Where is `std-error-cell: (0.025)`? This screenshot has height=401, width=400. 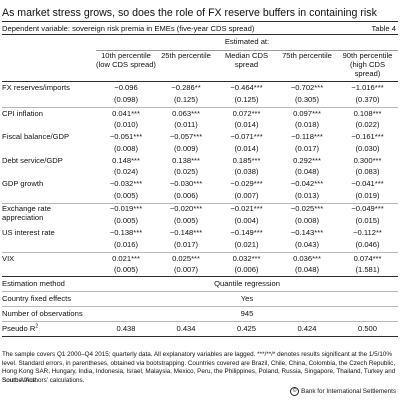 std-error-cell: (0.025) is located at coordinates (186, 171).